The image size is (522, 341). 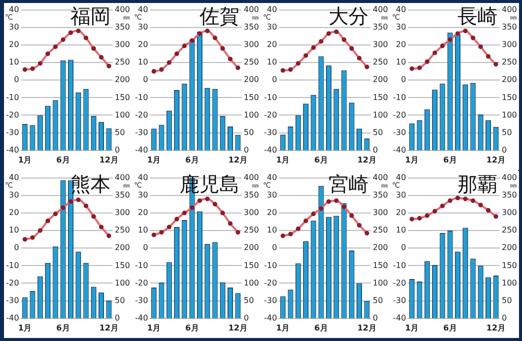 I want to click on chart-title: 大分, so click(x=348, y=16).